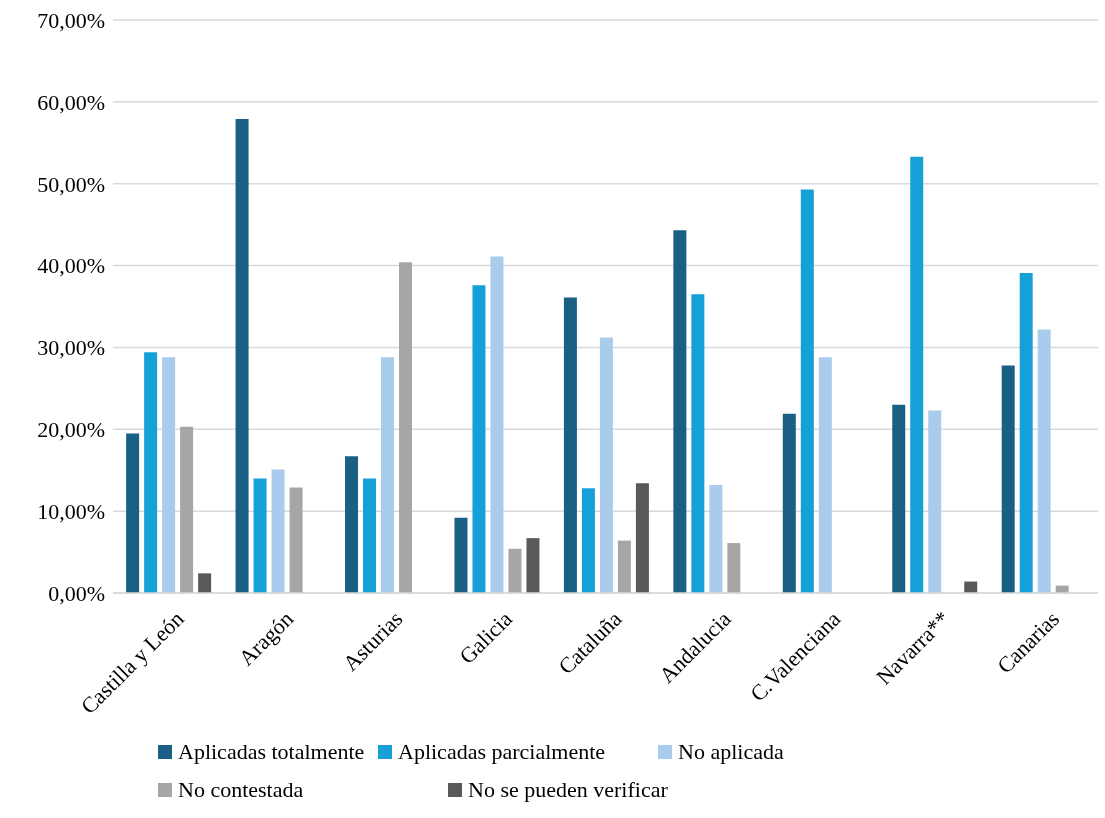 This screenshot has width=1105, height=818. Describe the element at coordinates (71, 20) in the screenshot. I see `y-tick-label: 70,00%` at that location.